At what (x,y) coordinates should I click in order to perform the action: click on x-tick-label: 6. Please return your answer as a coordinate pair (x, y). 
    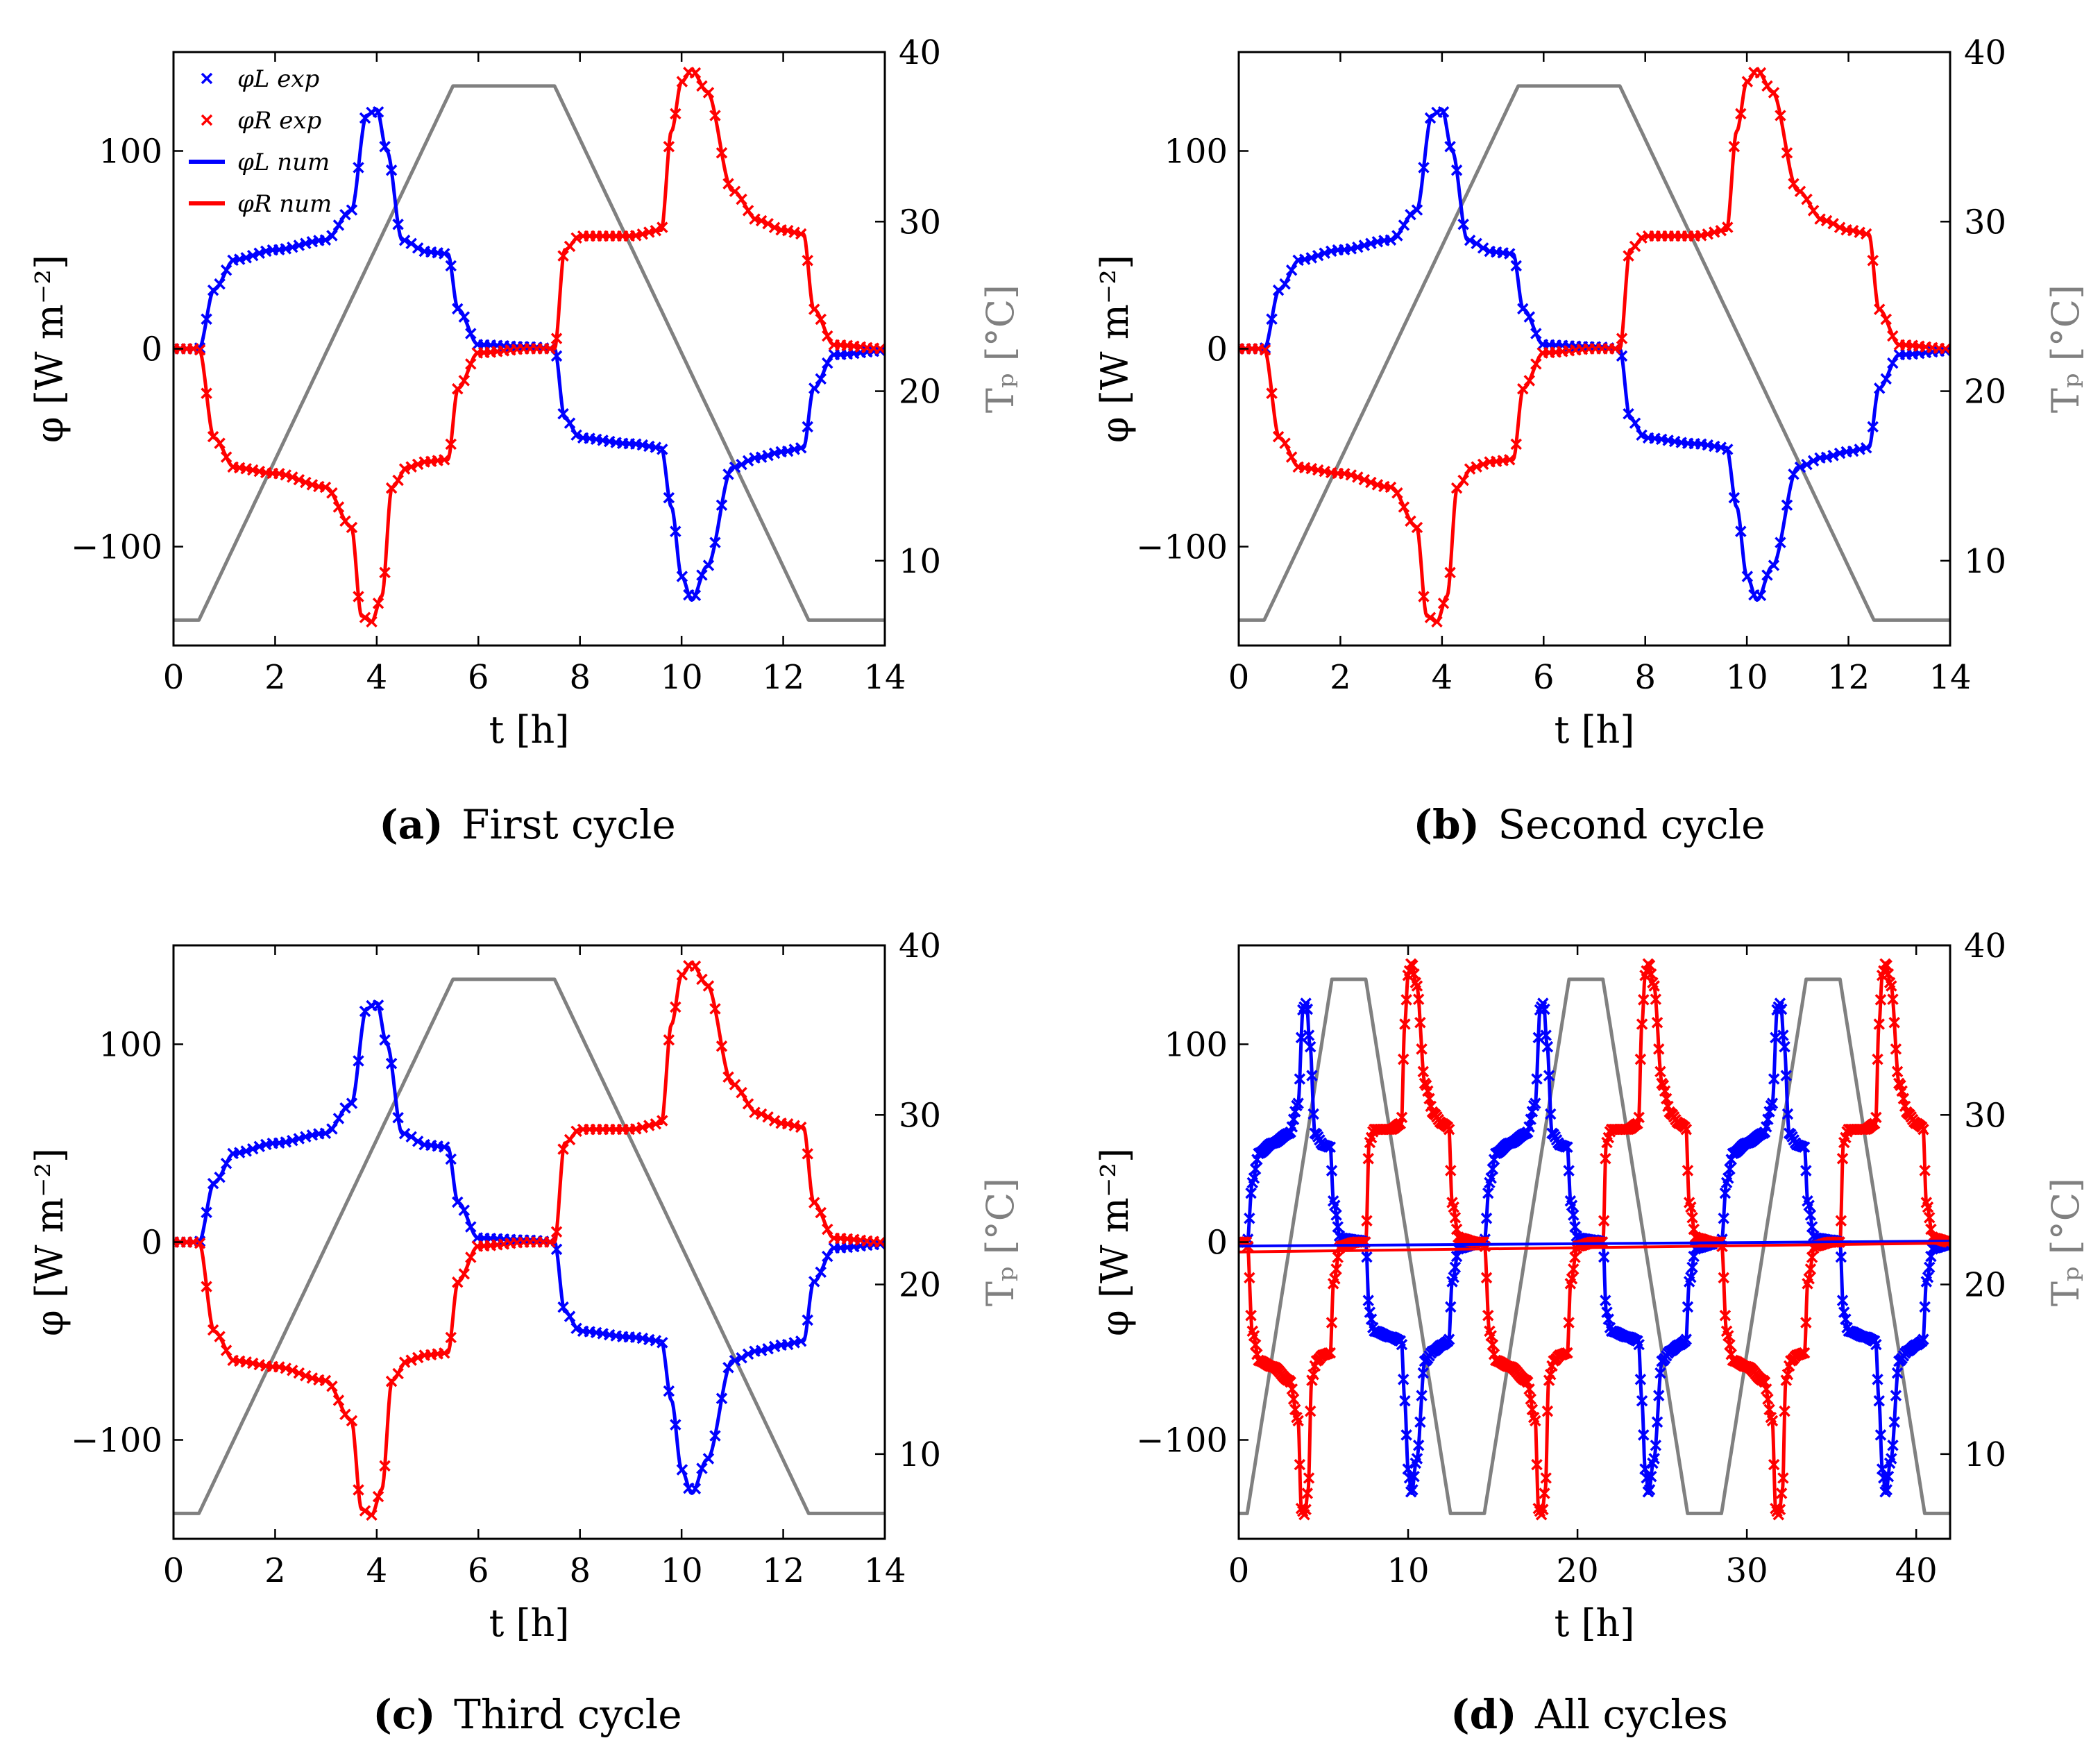
    Looking at the image, I should click on (478, 1570).